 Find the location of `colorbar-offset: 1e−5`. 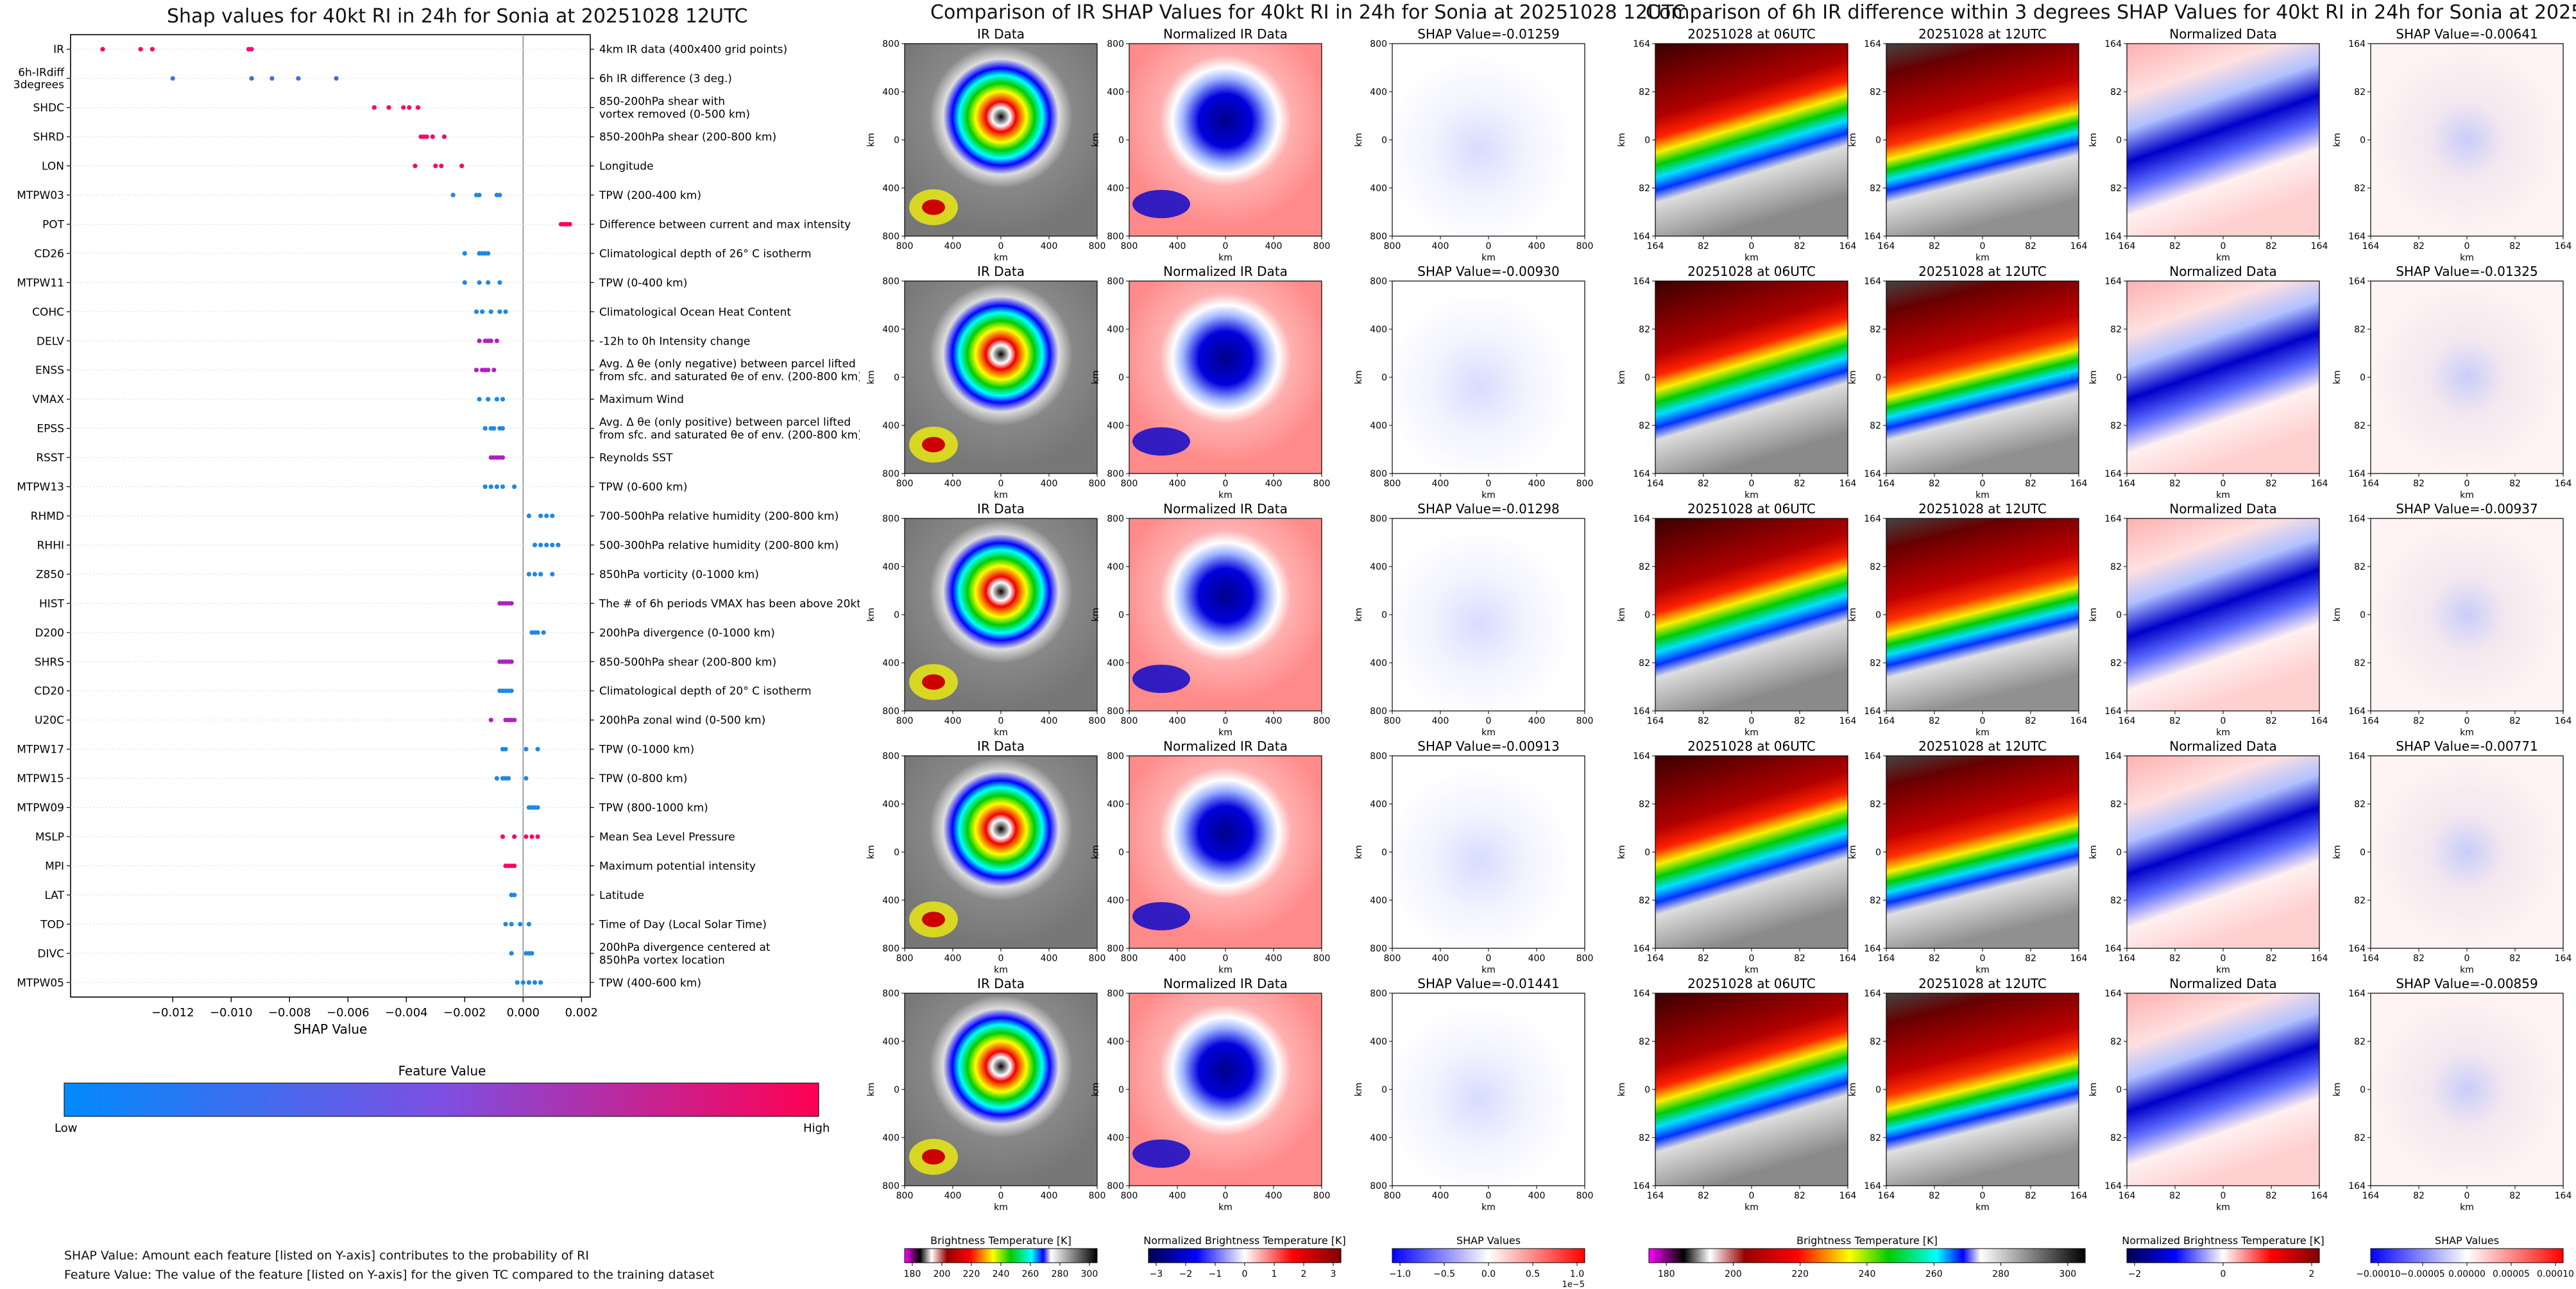

colorbar-offset: 1e−5 is located at coordinates (1573, 1284).